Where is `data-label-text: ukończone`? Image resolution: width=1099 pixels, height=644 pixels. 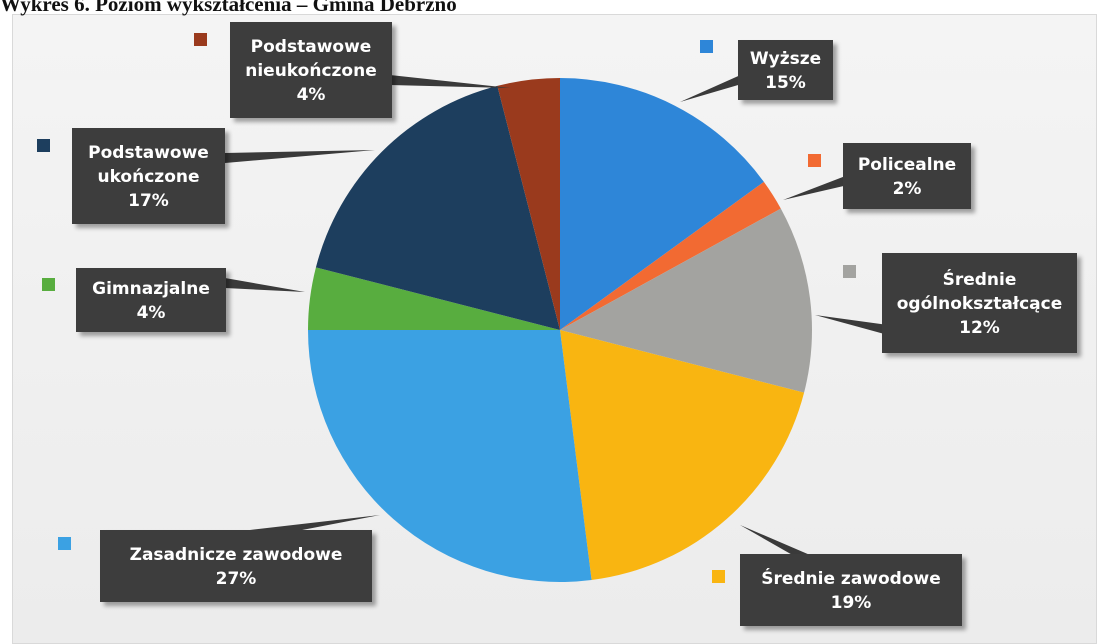
data-label-text: ukończone is located at coordinates (148, 177).